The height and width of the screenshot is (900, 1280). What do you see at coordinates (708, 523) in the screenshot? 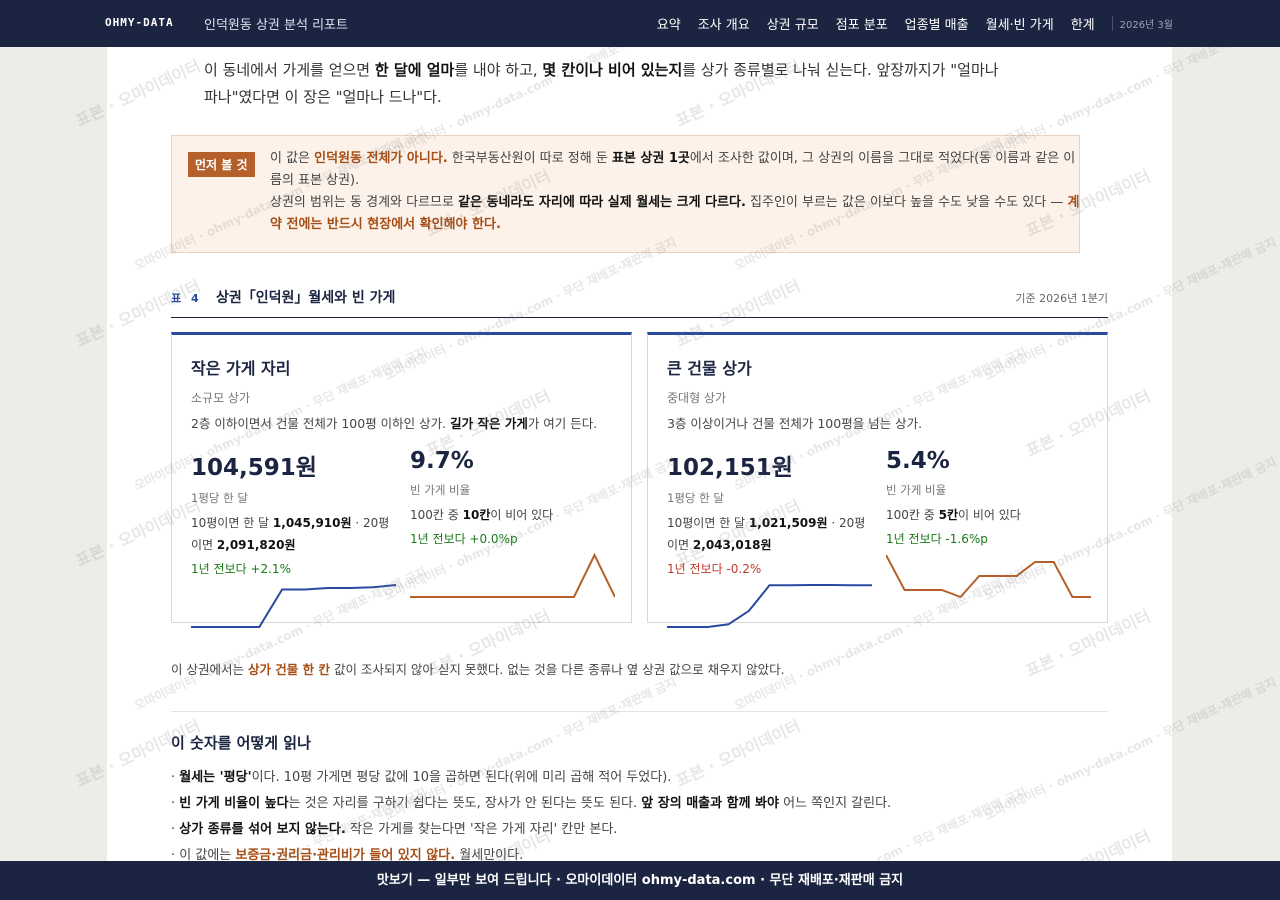
I see `text: 10평이면 한 달` at bounding box center [708, 523].